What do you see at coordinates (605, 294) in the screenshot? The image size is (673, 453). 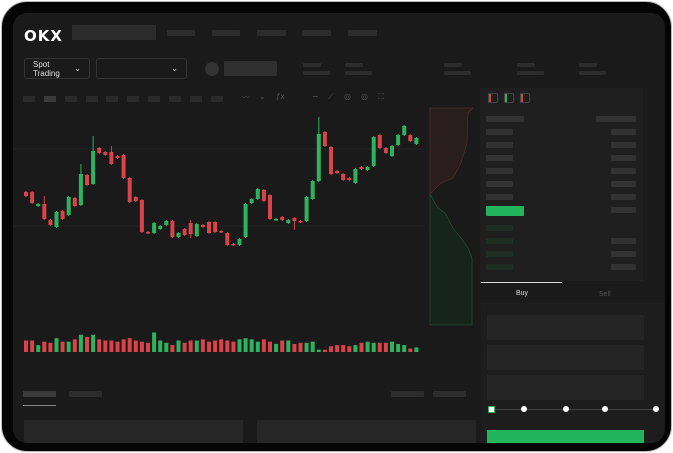 I see `tab-sell: Sell` at bounding box center [605, 294].